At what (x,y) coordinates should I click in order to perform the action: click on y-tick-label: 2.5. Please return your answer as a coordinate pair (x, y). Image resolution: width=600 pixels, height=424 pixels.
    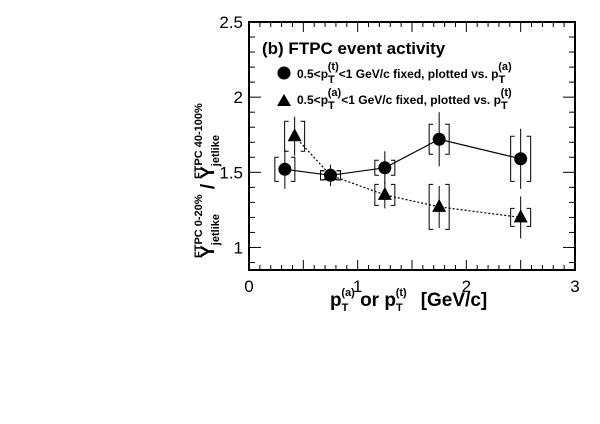
    Looking at the image, I should click on (231, 22).